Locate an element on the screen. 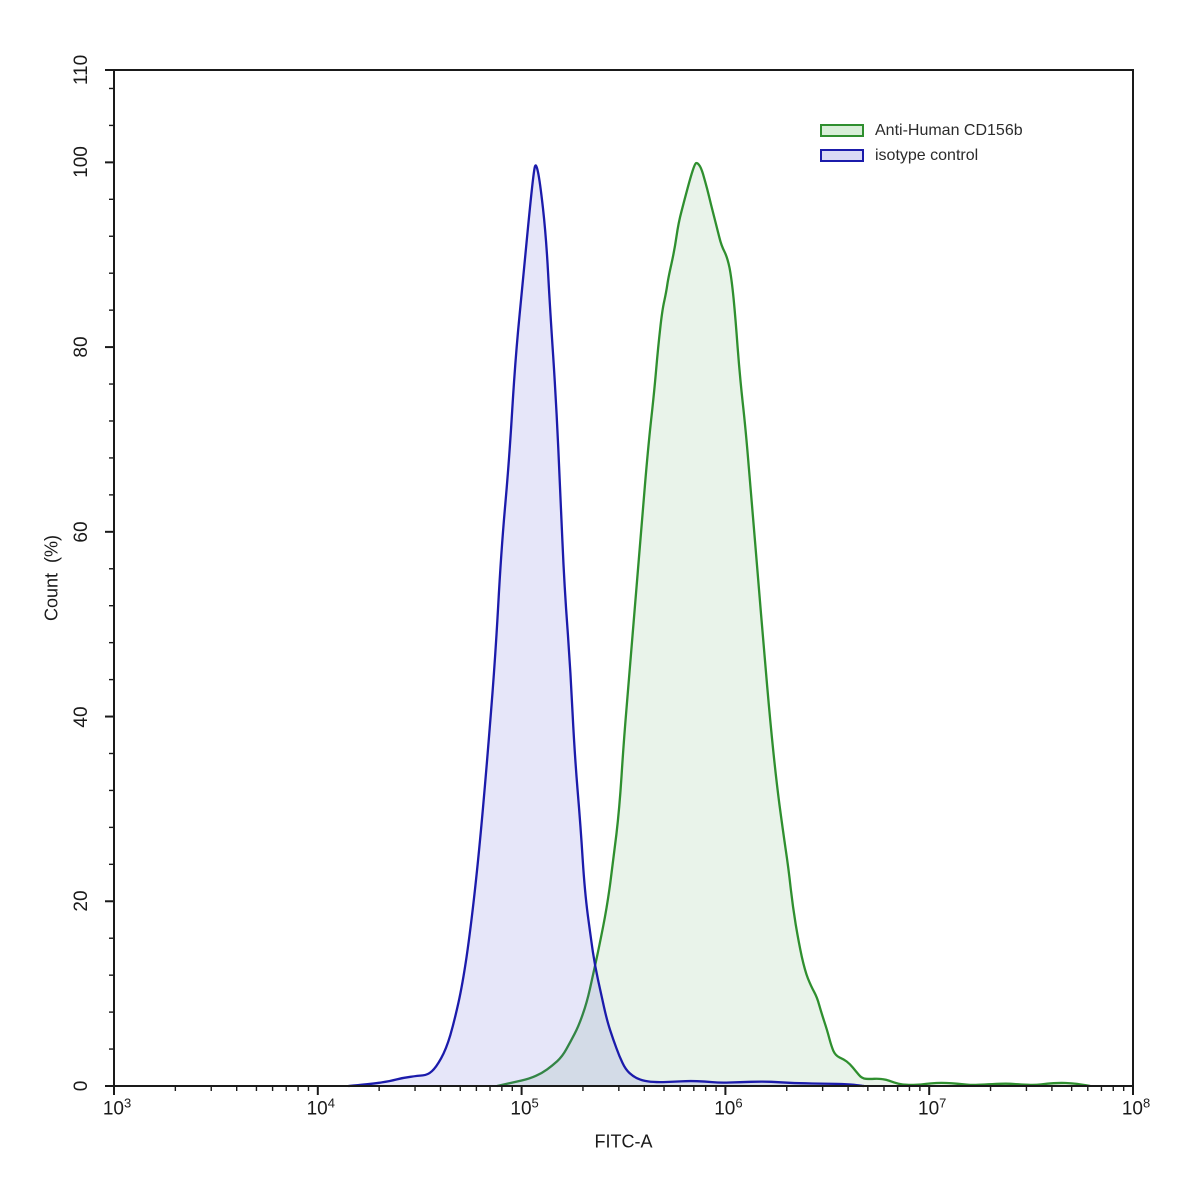 The height and width of the screenshot is (1193, 1197). x-tick-label: 10⁶ is located at coordinates (728, 1107).